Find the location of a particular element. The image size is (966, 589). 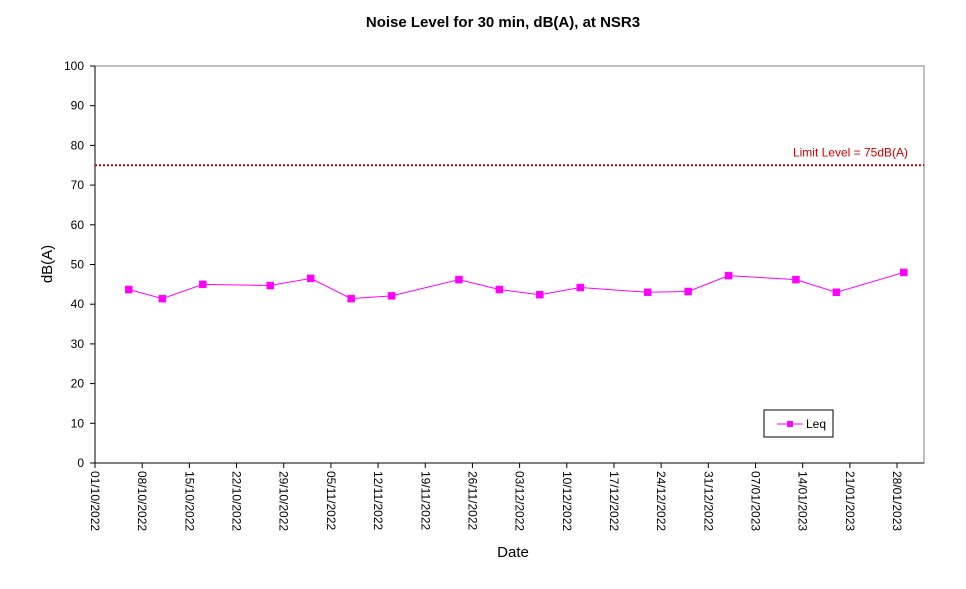

y-tick-label: 100 is located at coordinates (74, 66).